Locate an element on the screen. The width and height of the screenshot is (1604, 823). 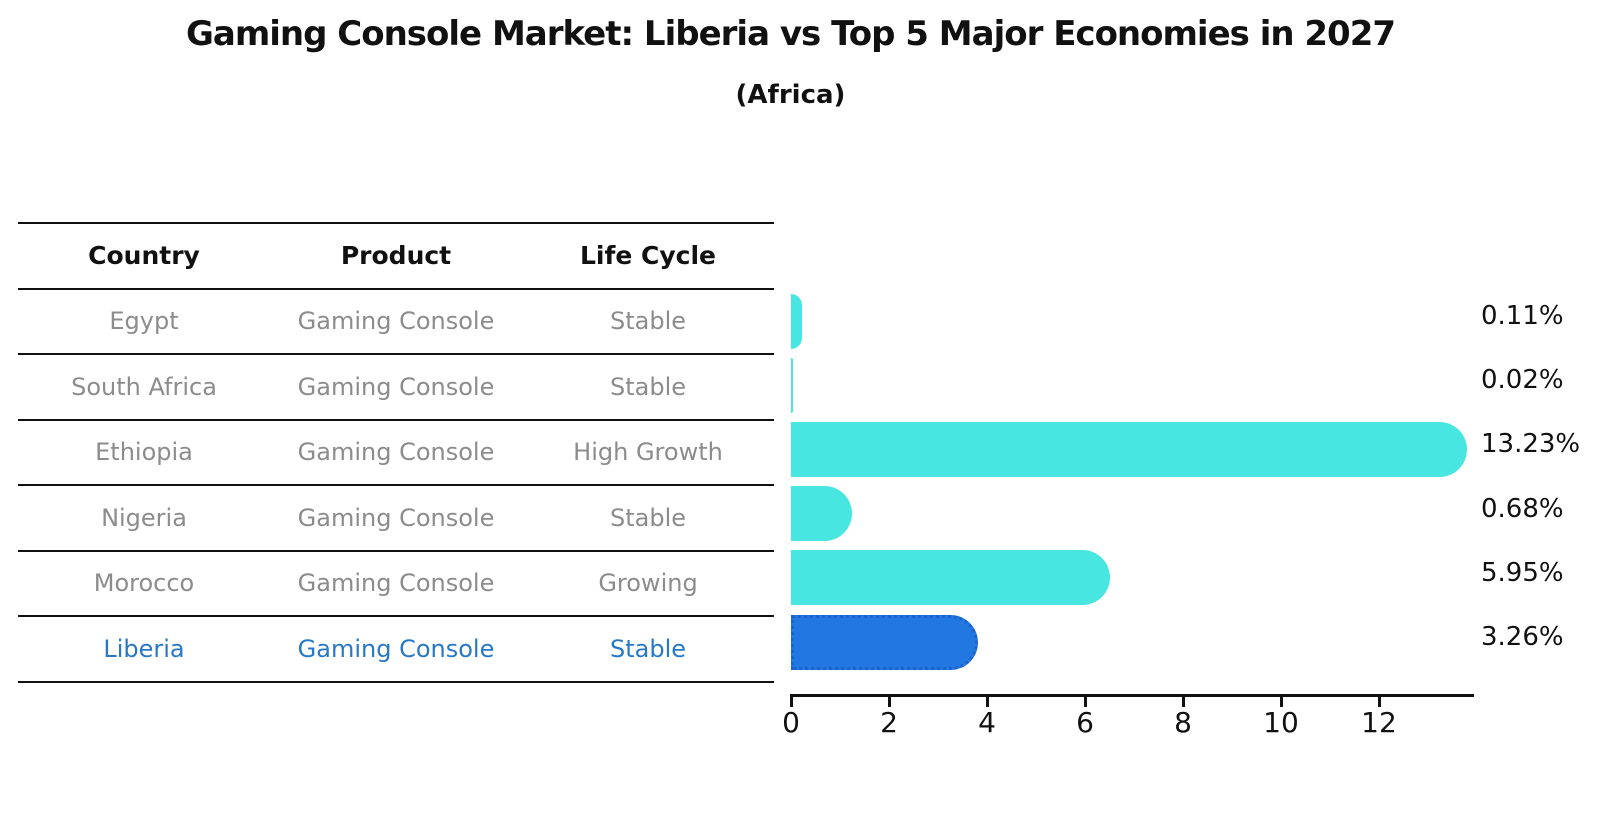
cell-country: Liberia is located at coordinates (144, 648).